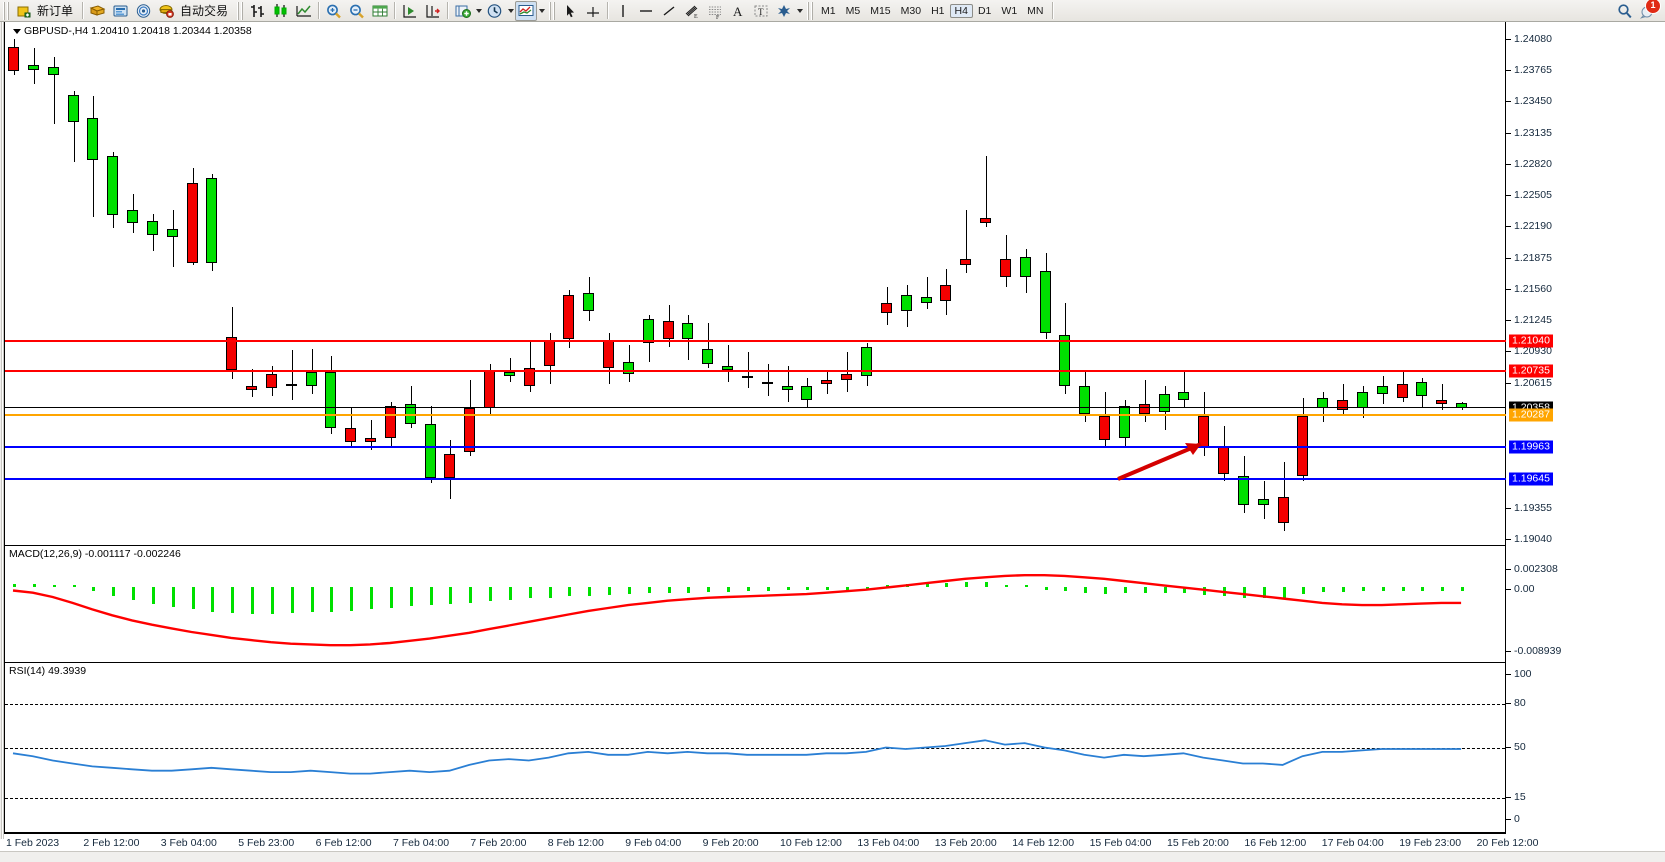  What do you see at coordinates (379, 11) in the screenshot?
I see `data-window-icon` at bounding box center [379, 11].